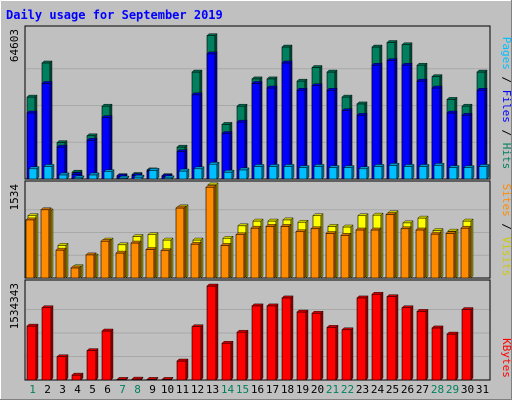  What do you see at coordinates (152, 389) in the screenshot?
I see `x-tick-label: 9` at bounding box center [152, 389].